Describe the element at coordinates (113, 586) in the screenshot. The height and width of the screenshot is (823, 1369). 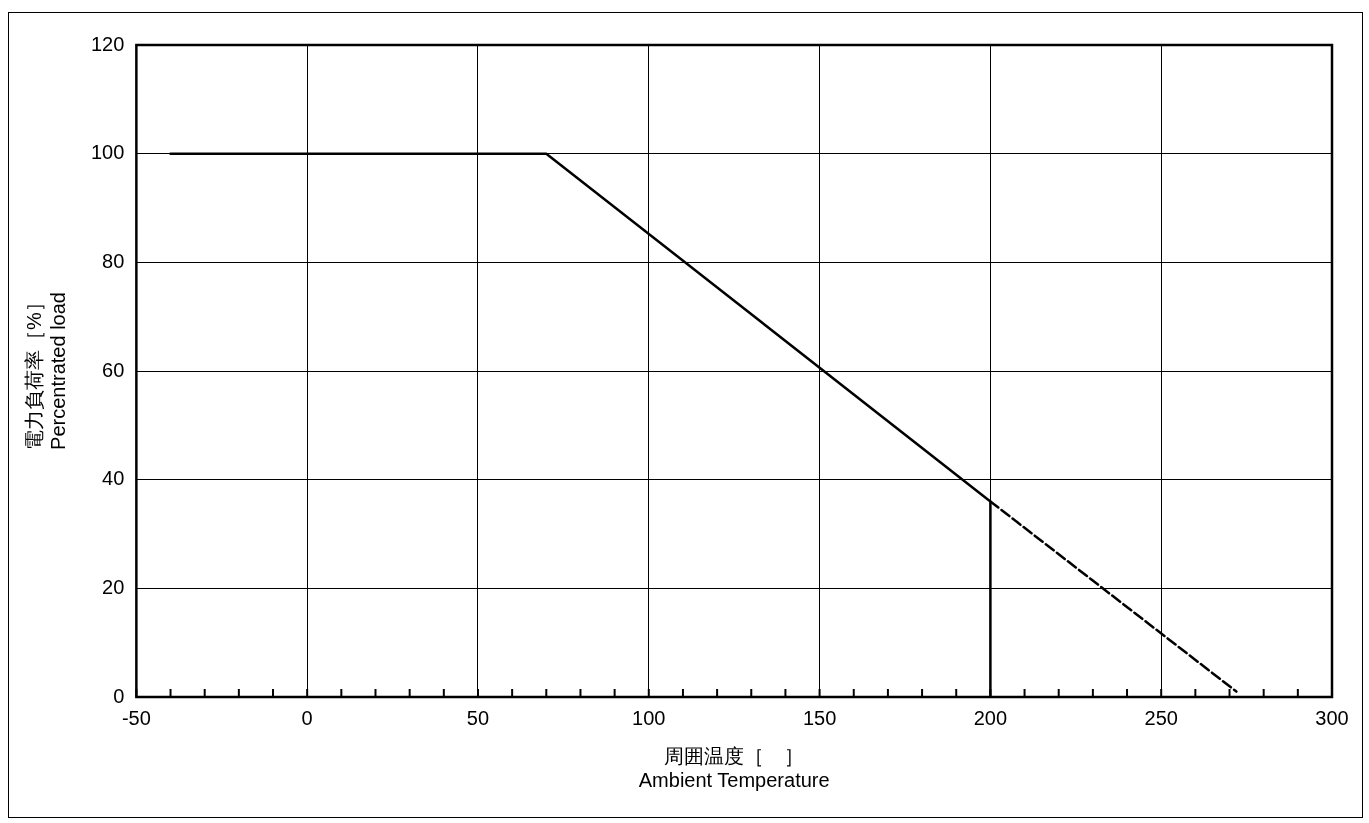
I see `y-tick-label: 20` at that location.